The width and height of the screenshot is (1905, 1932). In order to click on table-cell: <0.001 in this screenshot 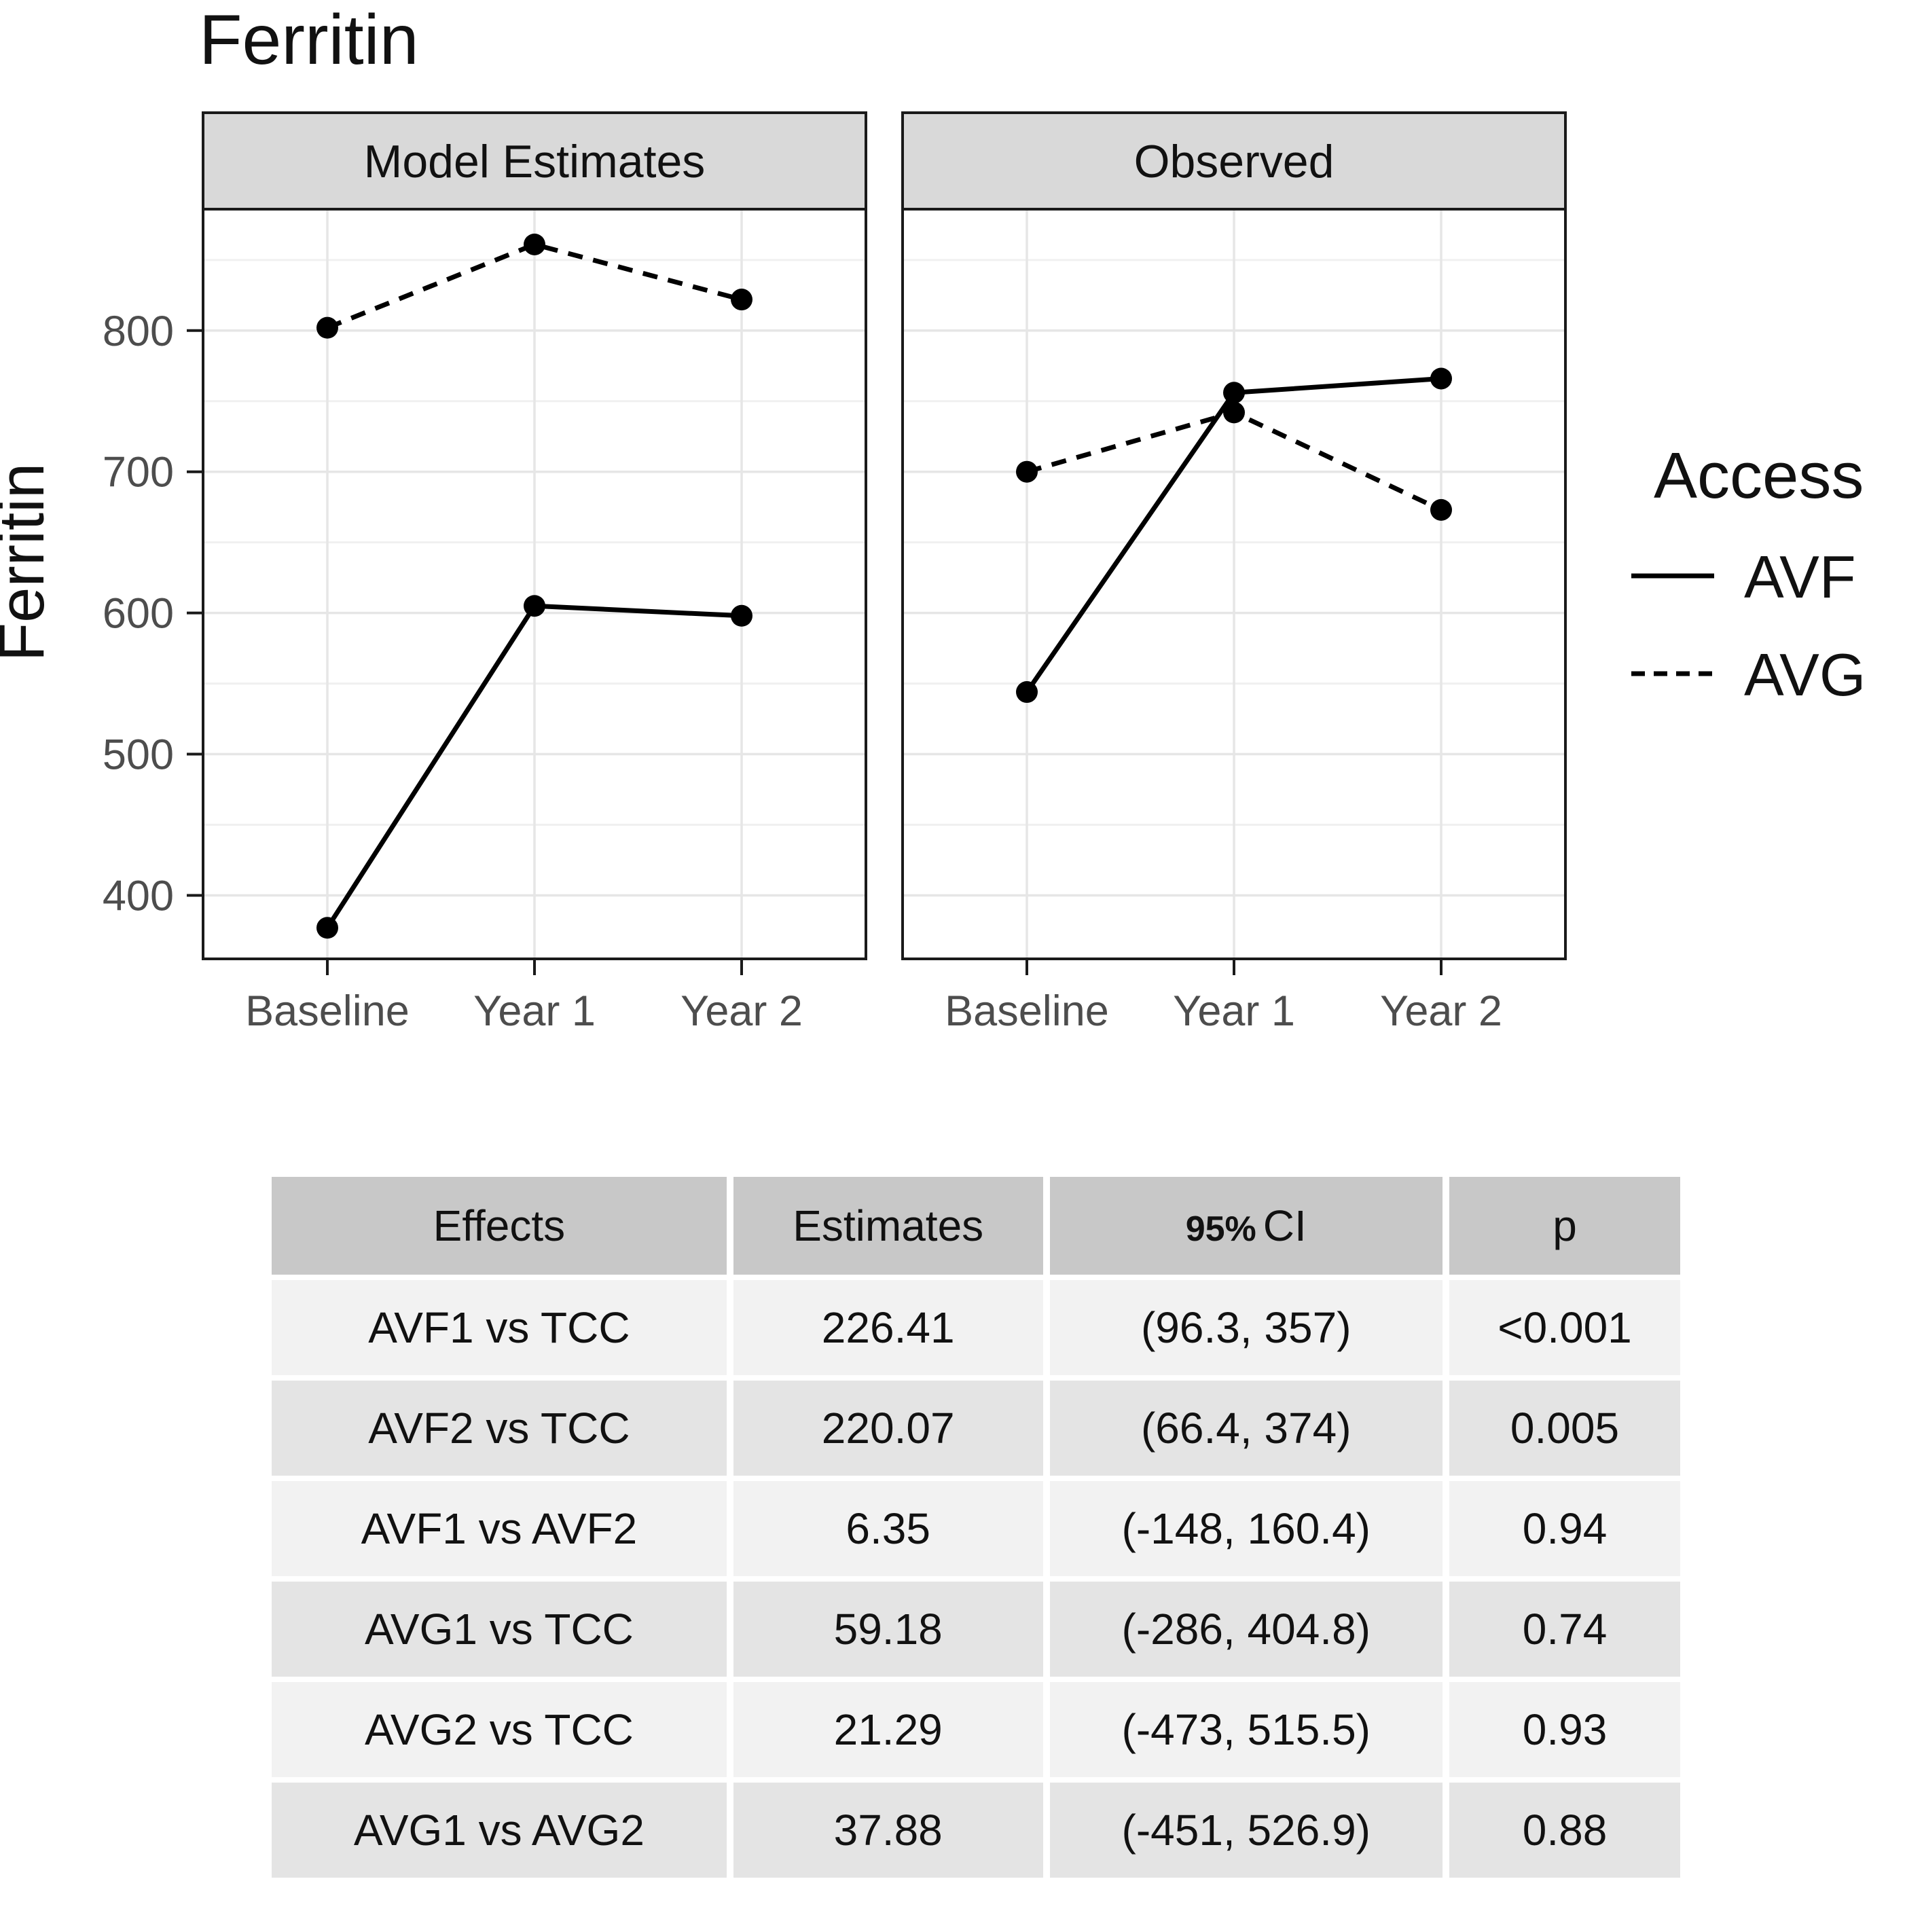, I will do `click(1565, 1327)`.